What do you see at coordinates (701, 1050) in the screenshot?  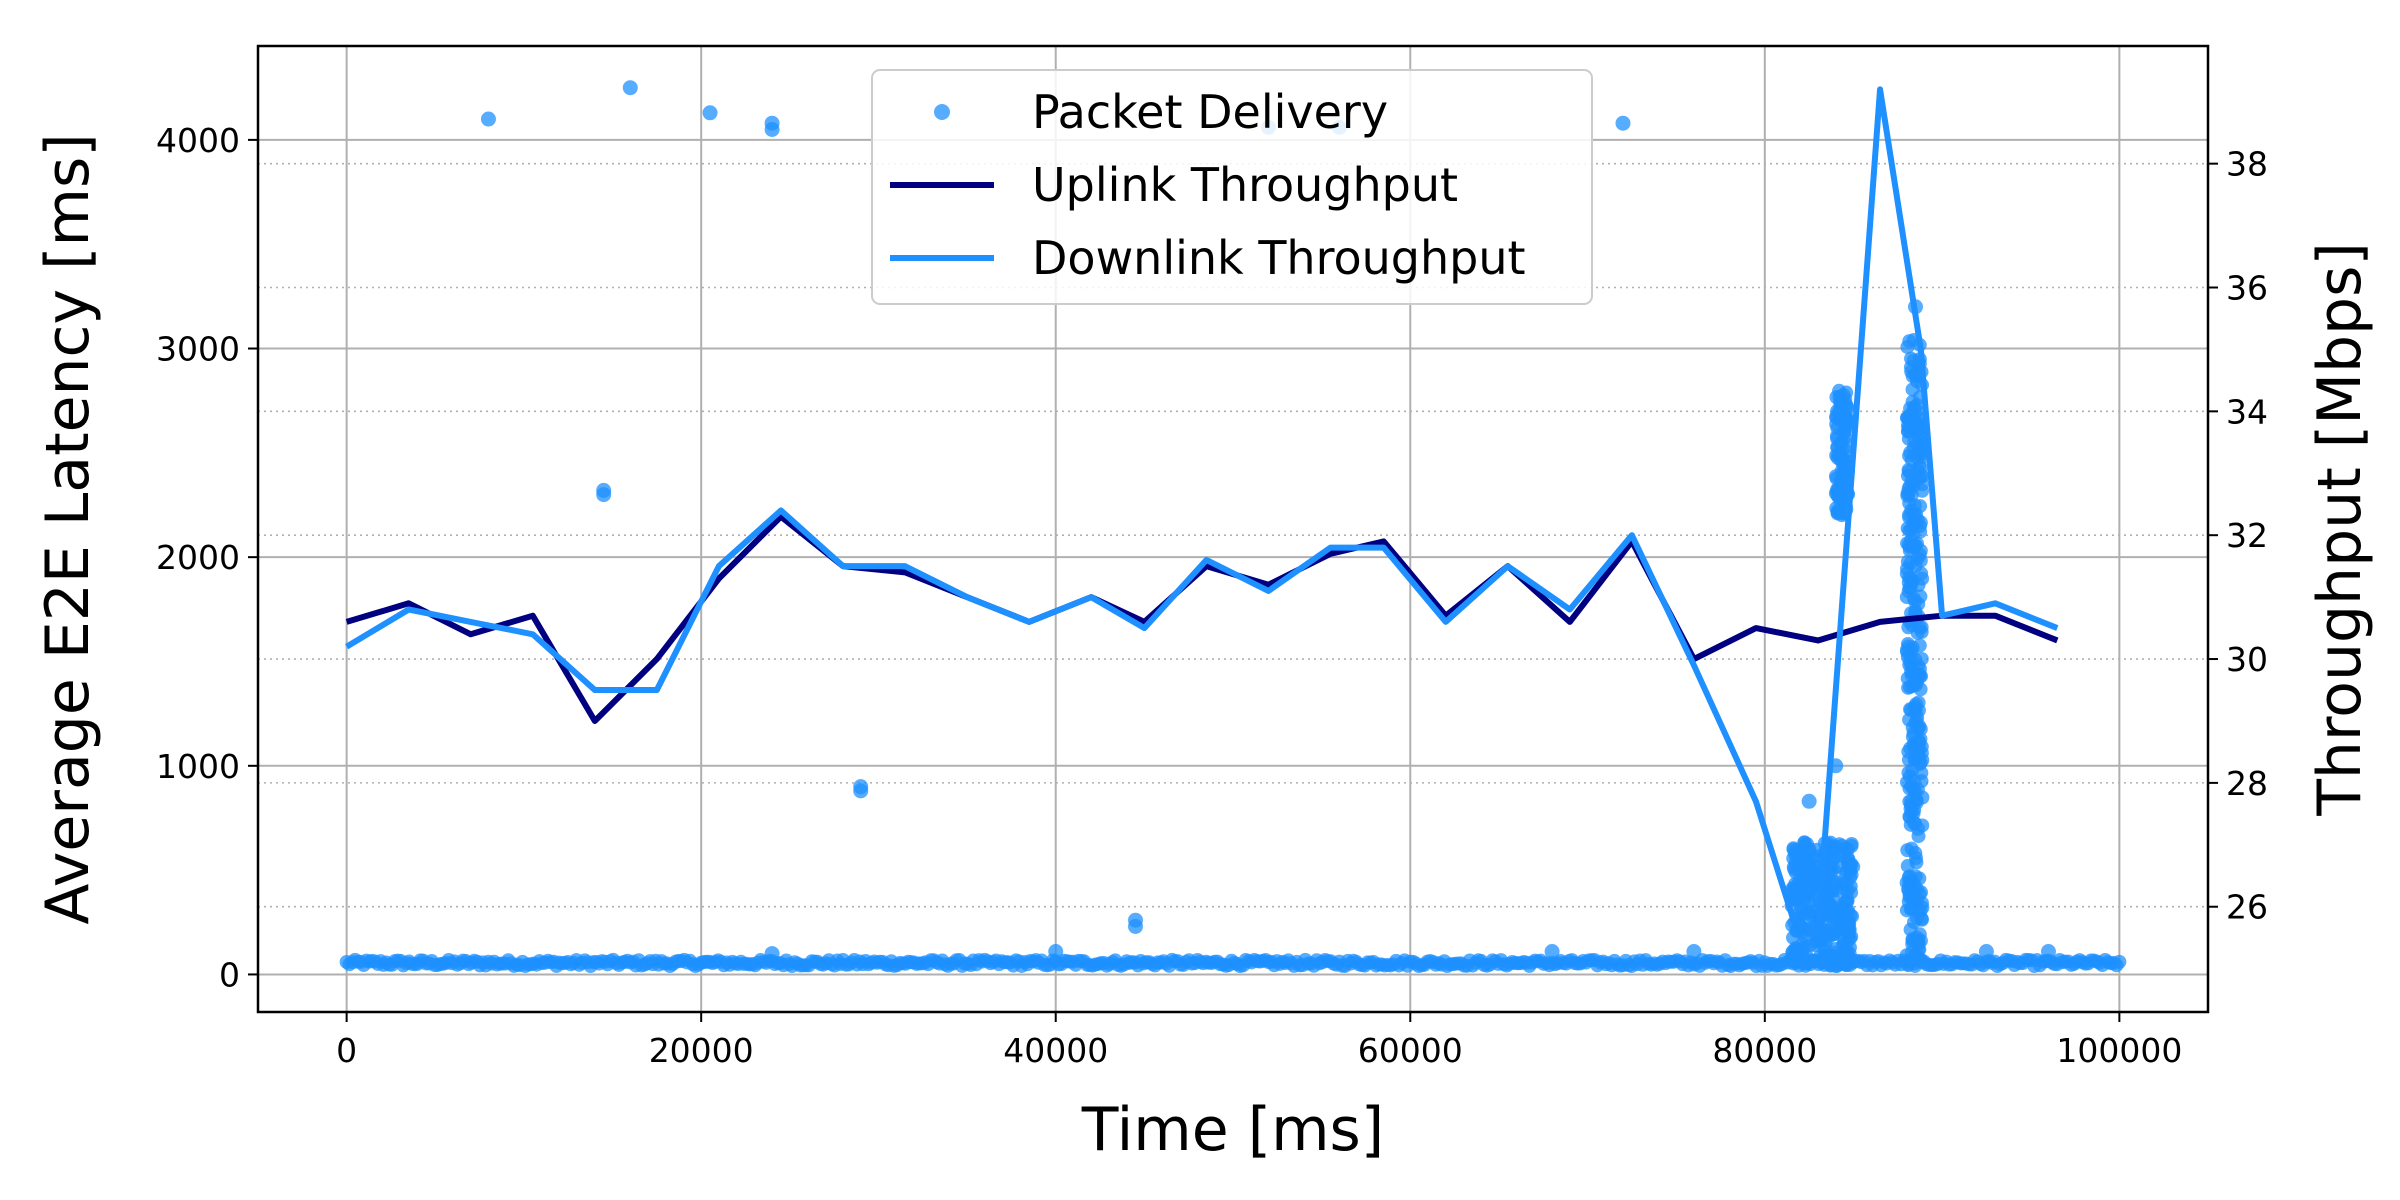 I see `x-tick-label: 20000` at bounding box center [701, 1050].